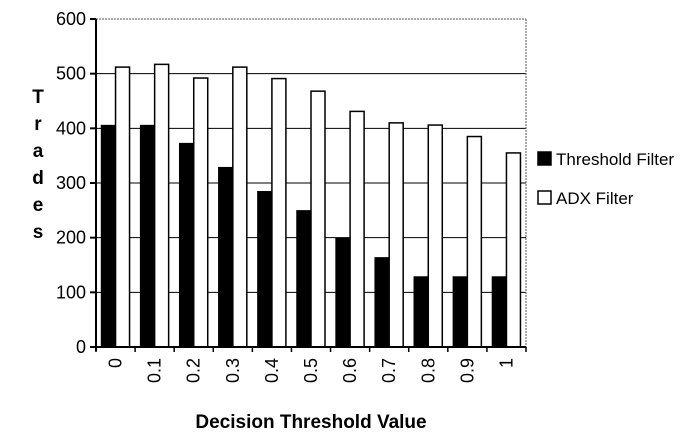  What do you see at coordinates (71, 19) in the screenshot?
I see `y-tick-label: 600` at bounding box center [71, 19].